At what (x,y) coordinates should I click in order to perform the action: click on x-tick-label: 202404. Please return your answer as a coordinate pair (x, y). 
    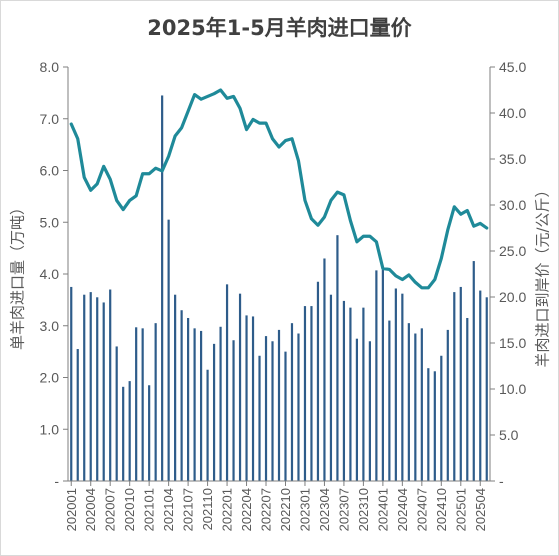
    Looking at the image, I should click on (402, 509).